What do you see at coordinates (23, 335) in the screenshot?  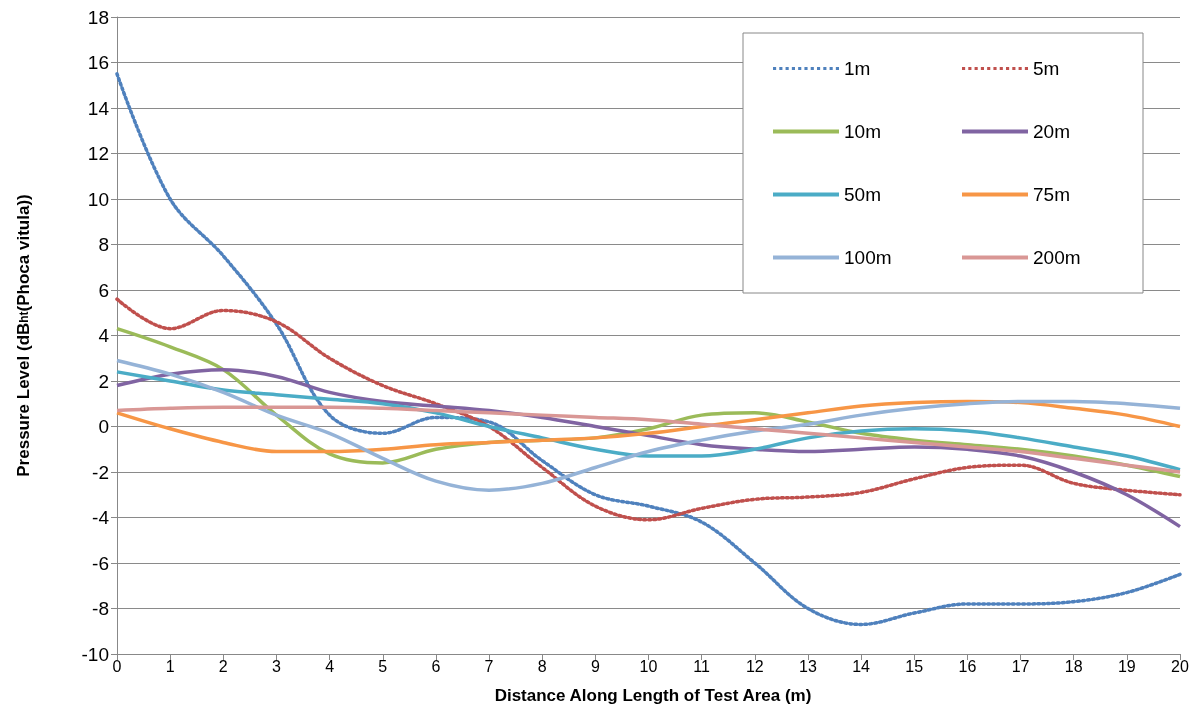 I see `y-axis-title: Pressure Level (dBht(Phoca vitula))` at bounding box center [23, 335].